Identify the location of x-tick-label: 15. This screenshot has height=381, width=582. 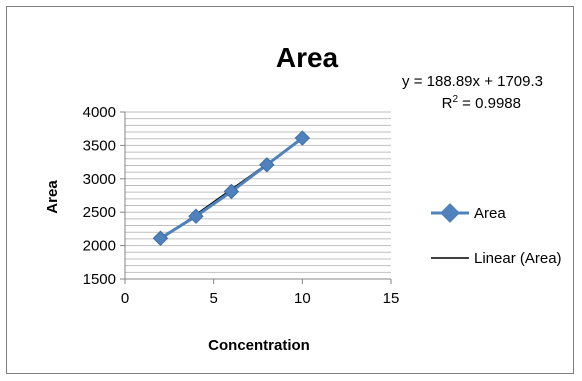
(391, 298).